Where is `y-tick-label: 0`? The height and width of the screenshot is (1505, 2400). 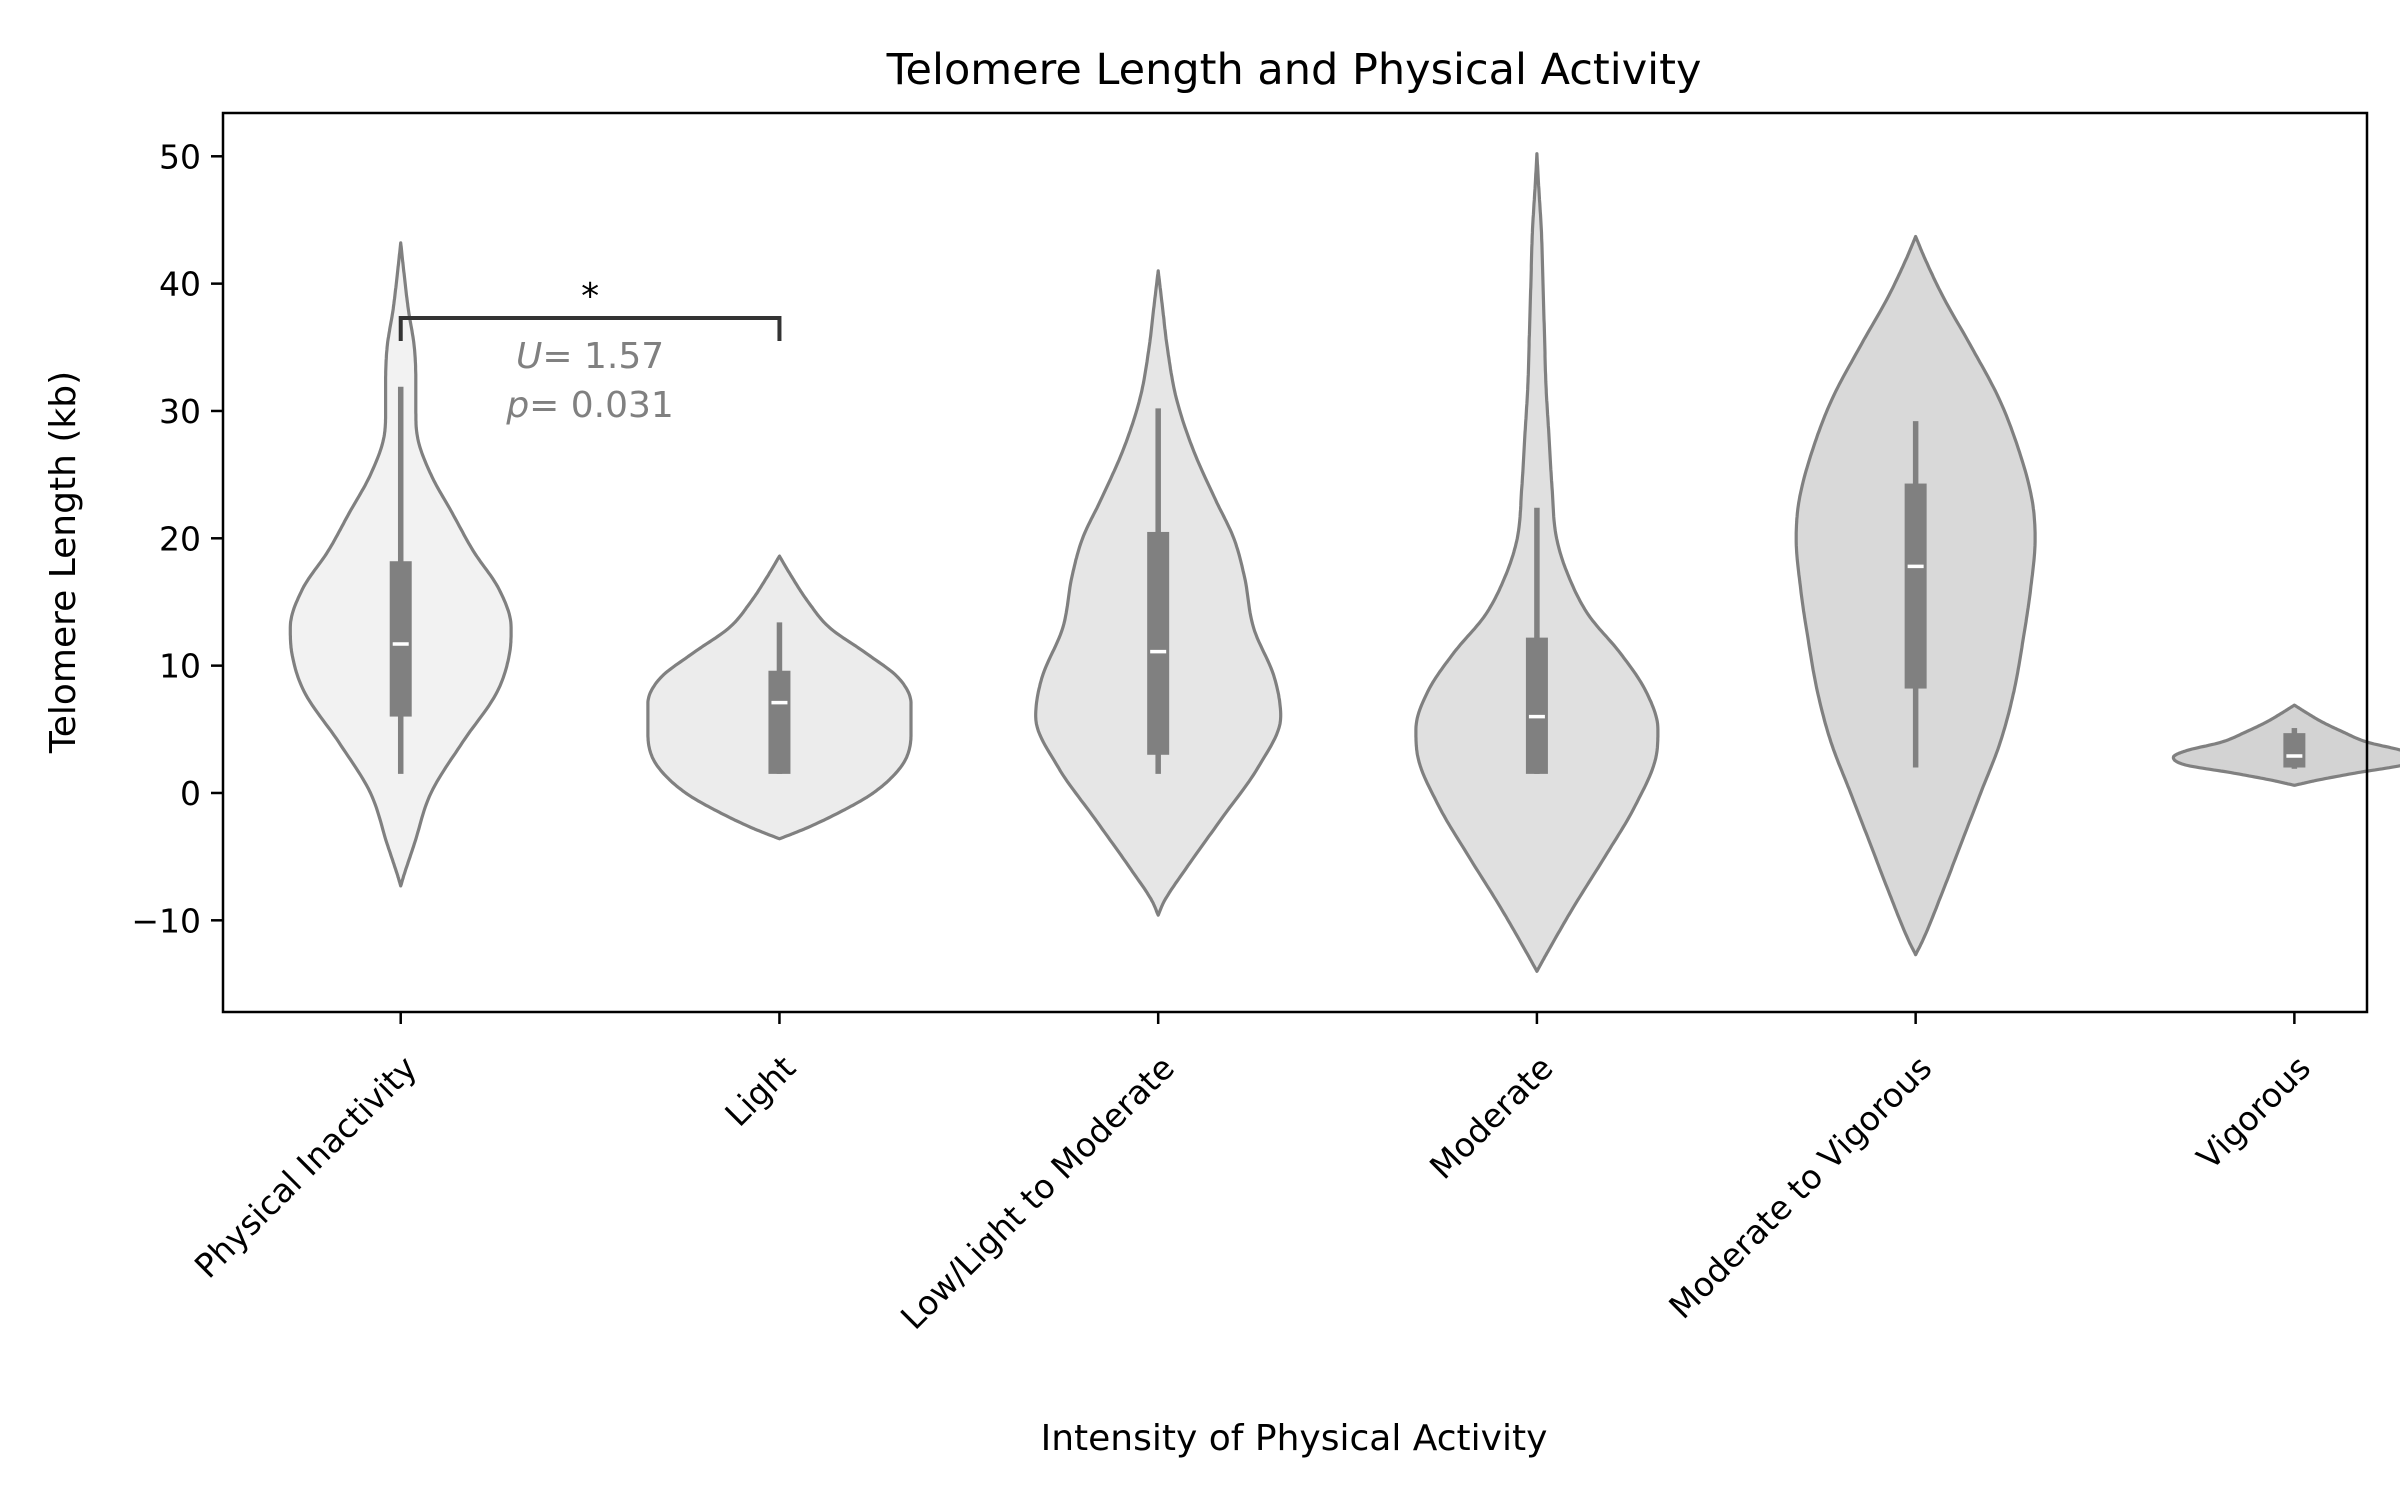
y-tick-label: 0 is located at coordinates (190, 793).